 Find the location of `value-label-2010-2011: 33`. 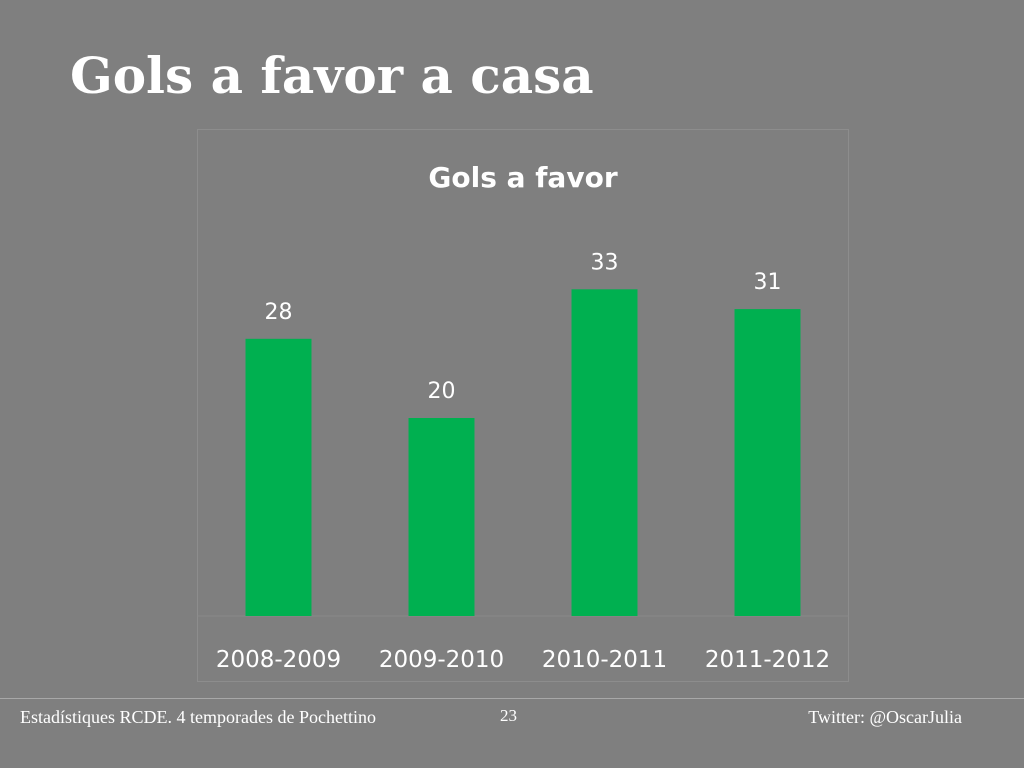

value-label-2010-2011: 33 is located at coordinates (605, 262).